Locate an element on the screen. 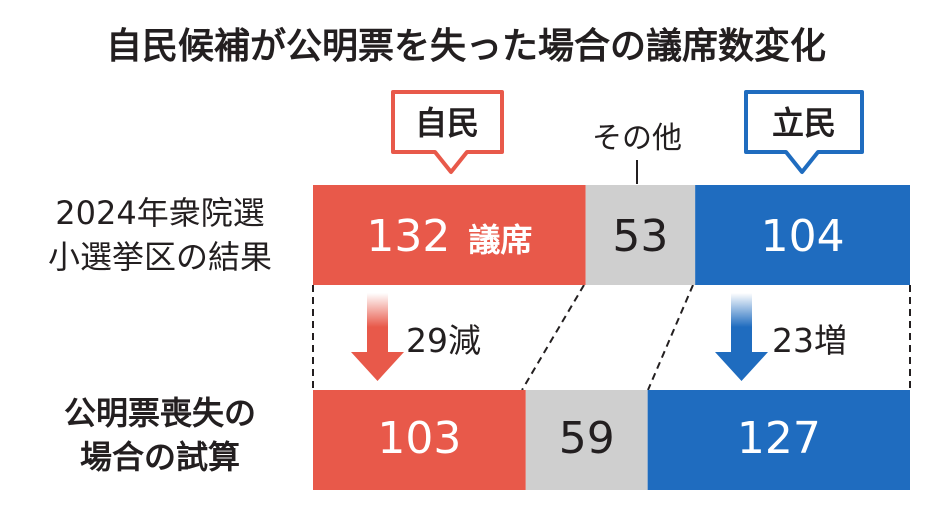 The height and width of the screenshot is (515, 934). value-label-top-ldp: 132 議席 is located at coordinates (449, 236).